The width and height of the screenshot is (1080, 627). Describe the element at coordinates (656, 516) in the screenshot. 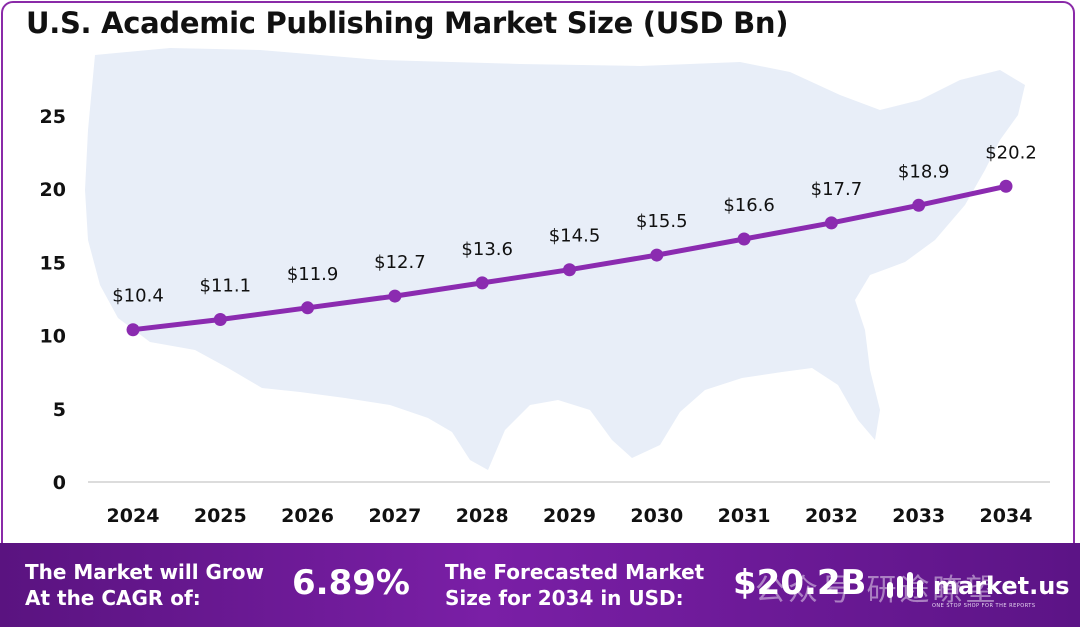

I see `x-tick-label: 2030` at that location.